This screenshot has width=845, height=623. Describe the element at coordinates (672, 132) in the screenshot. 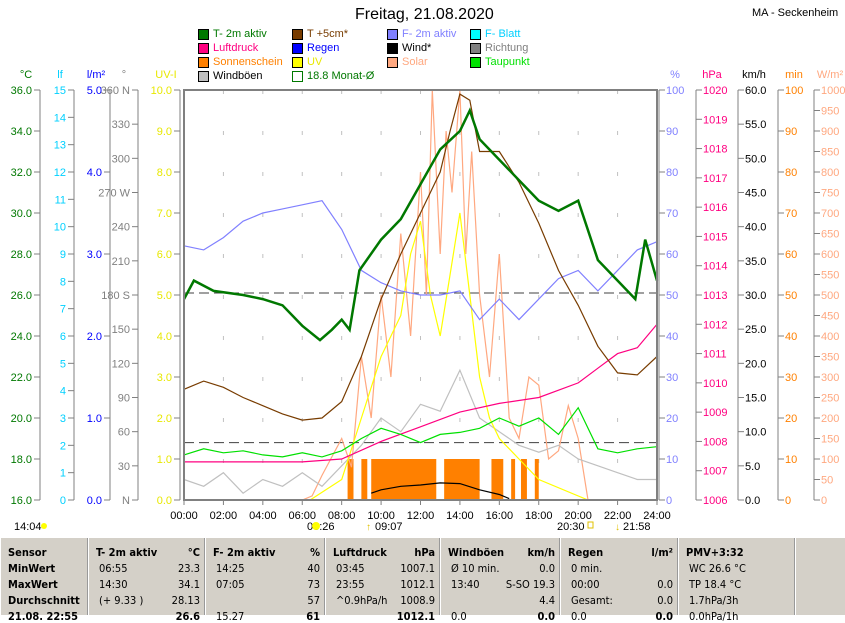

I see `axis-tick-label: 90` at that location.